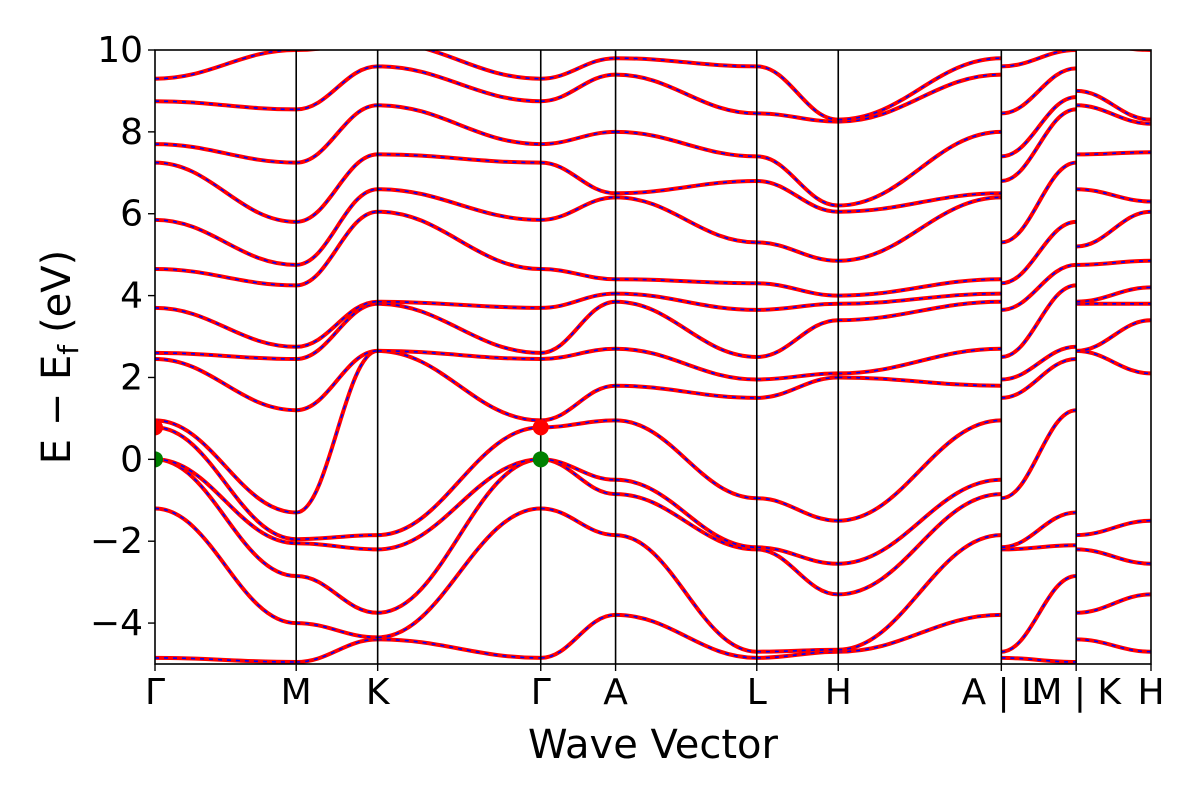  Describe the element at coordinates (378, 692) in the screenshot. I see `x-tick-label: K` at that location.